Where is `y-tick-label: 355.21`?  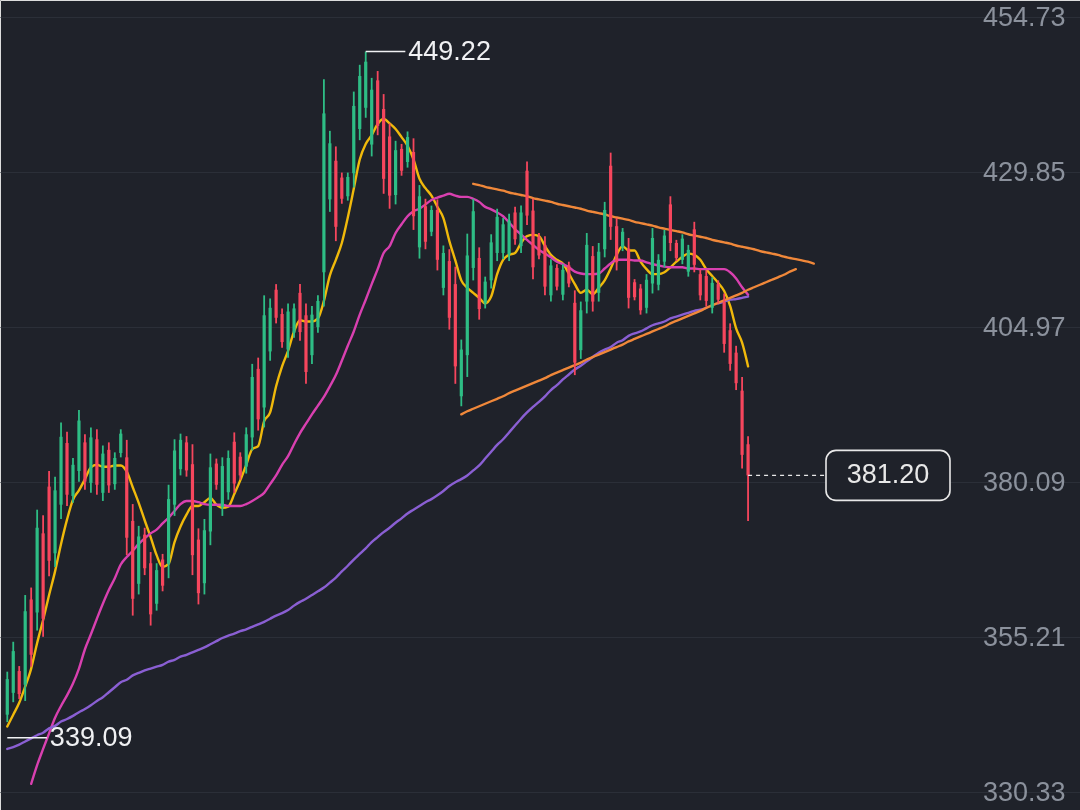 y-tick-label: 355.21 is located at coordinates (1024, 636).